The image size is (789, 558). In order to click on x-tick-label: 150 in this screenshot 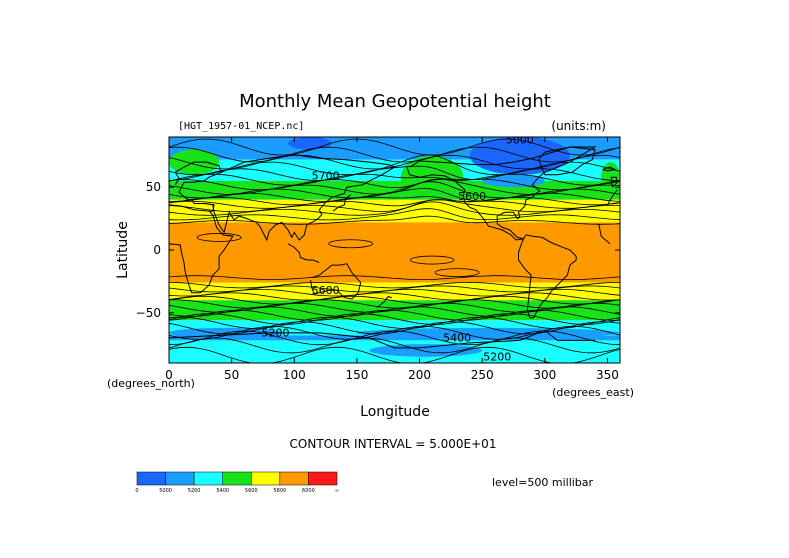, I will do `click(356, 375)`.